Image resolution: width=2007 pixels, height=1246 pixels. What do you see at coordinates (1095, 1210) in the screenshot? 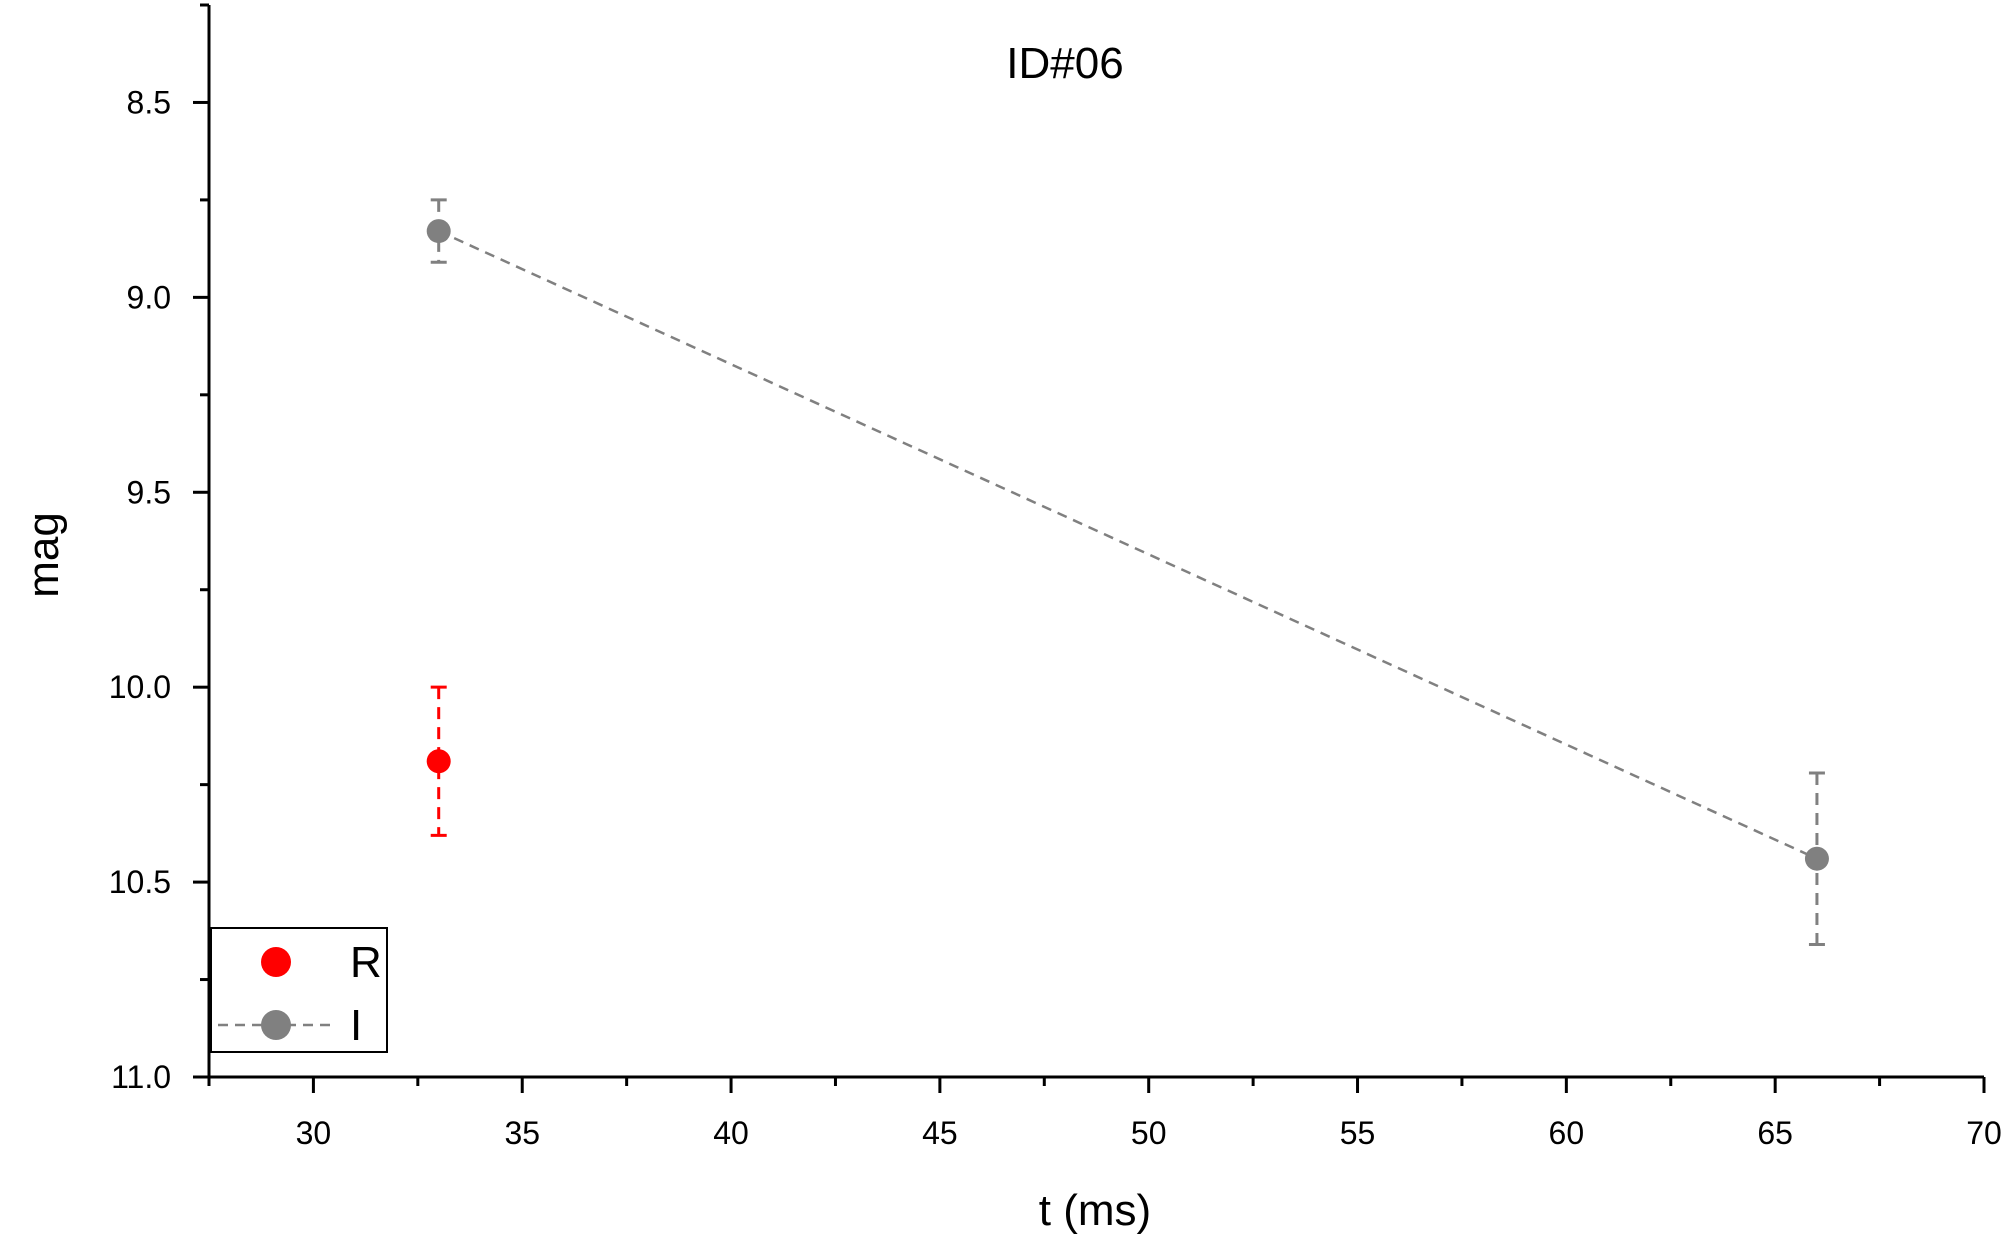
I see `x-axis-title: t (ms)` at bounding box center [1095, 1210].